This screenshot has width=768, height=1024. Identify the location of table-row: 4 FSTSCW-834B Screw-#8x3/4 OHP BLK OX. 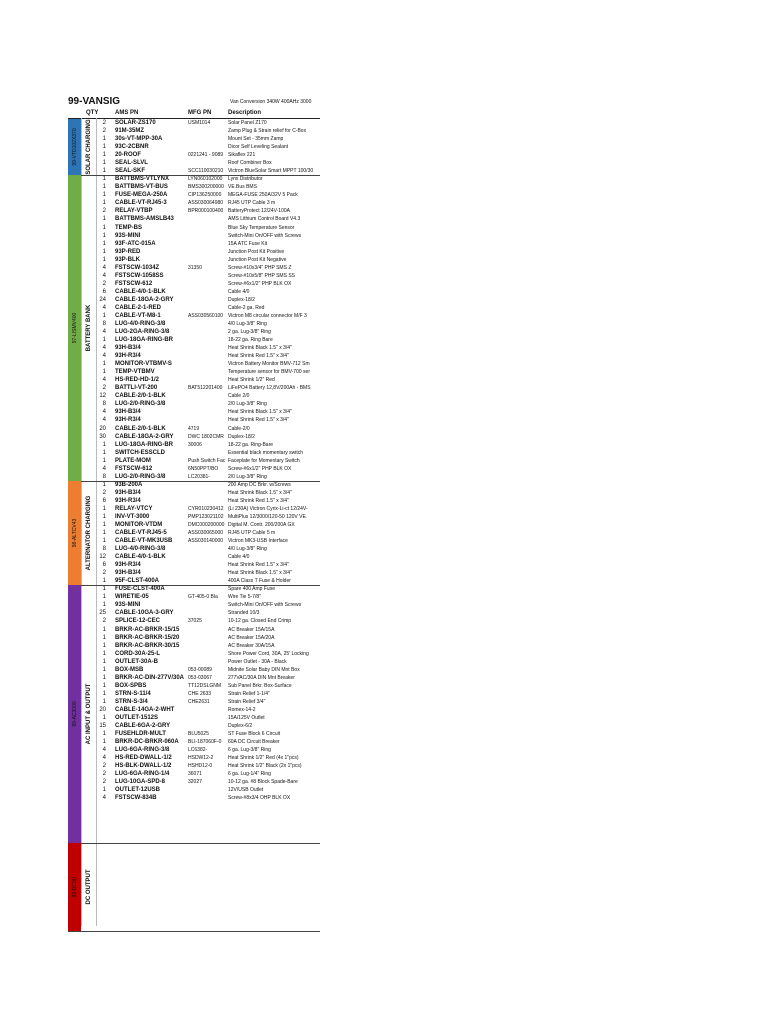
(384, 798).